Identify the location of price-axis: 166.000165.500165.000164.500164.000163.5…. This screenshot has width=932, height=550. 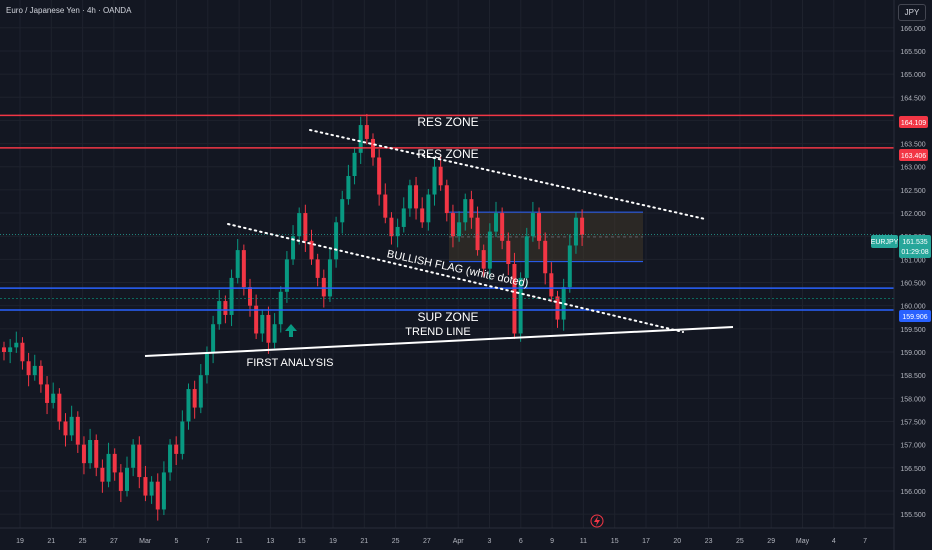
(912, 275).